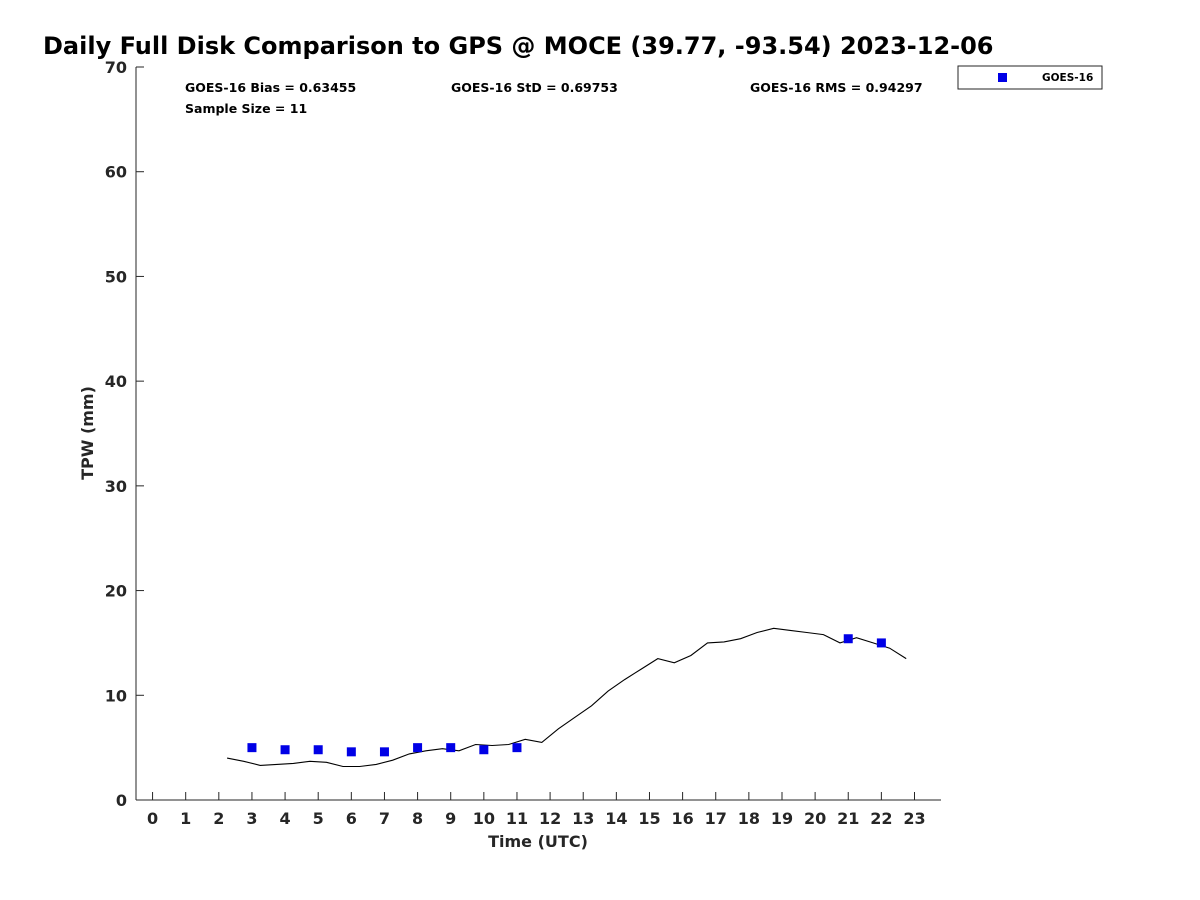 The image size is (1200, 900). Describe the element at coordinates (616, 818) in the screenshot. I see `x-tick-label: 14` at that location.